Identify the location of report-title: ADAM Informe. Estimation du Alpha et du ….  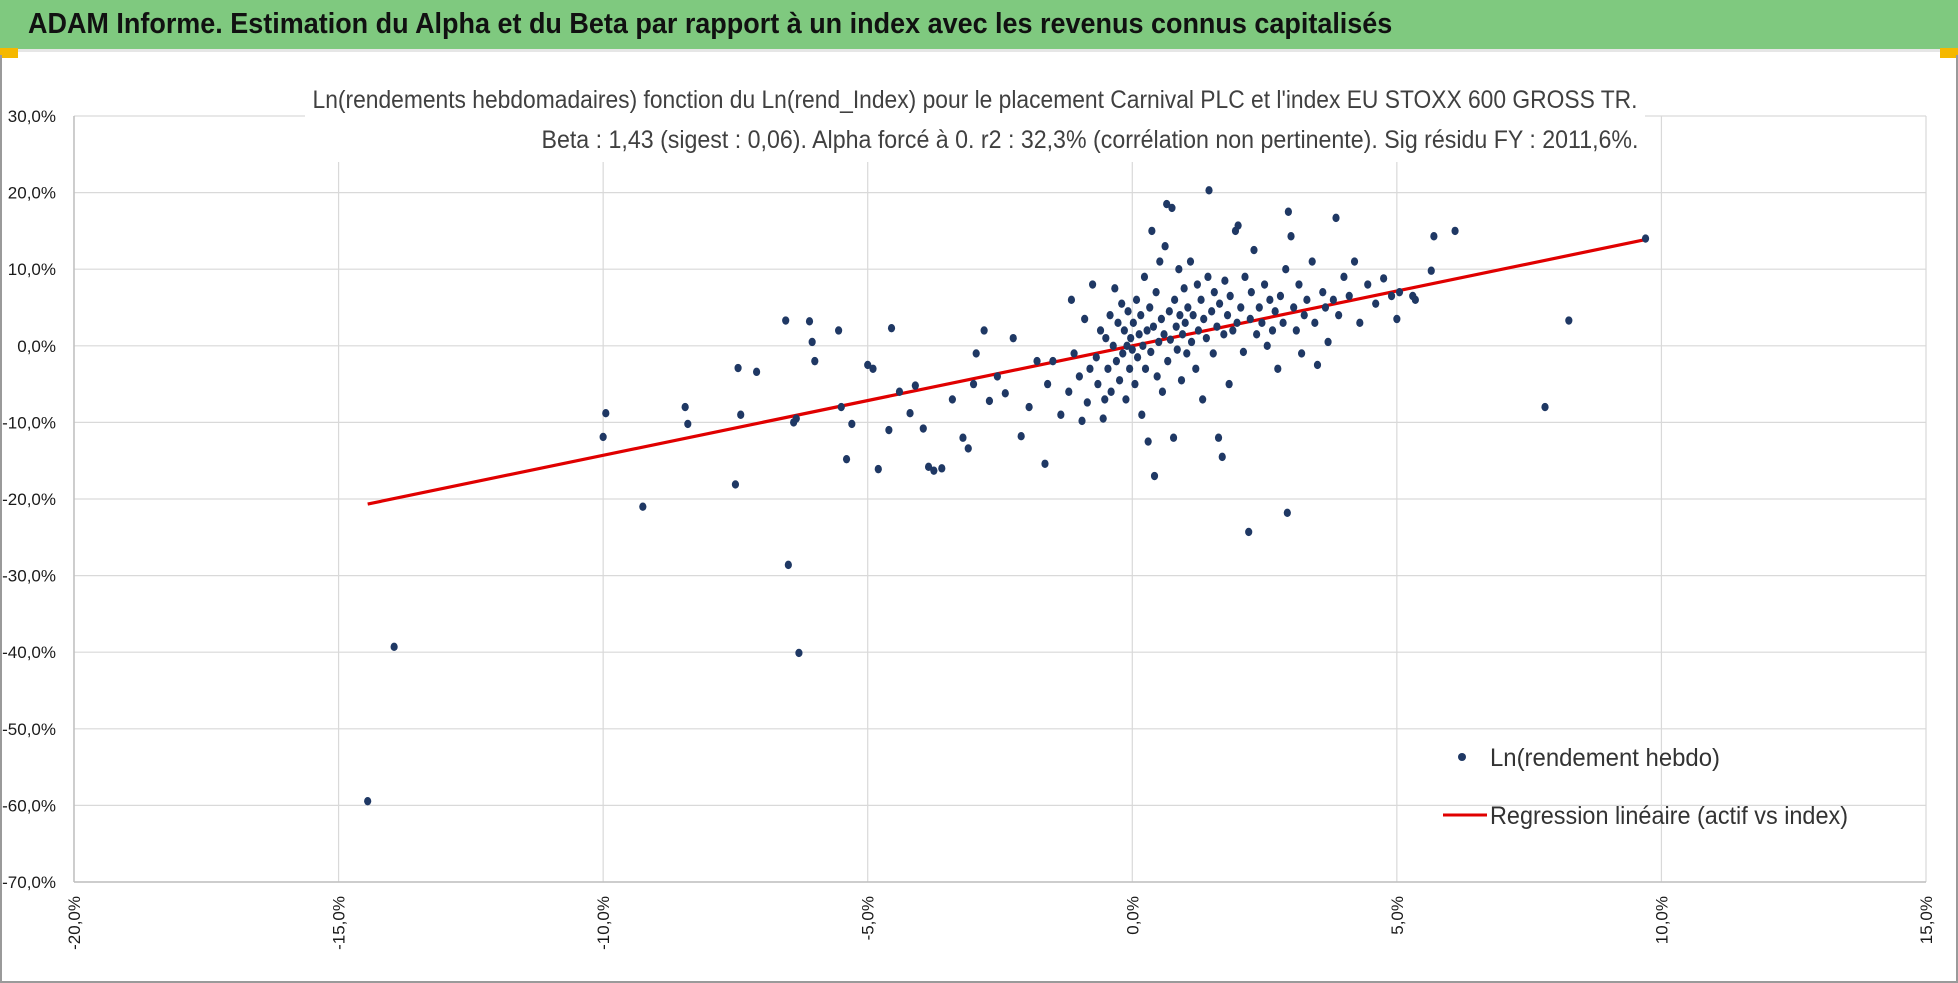
(710, 24).